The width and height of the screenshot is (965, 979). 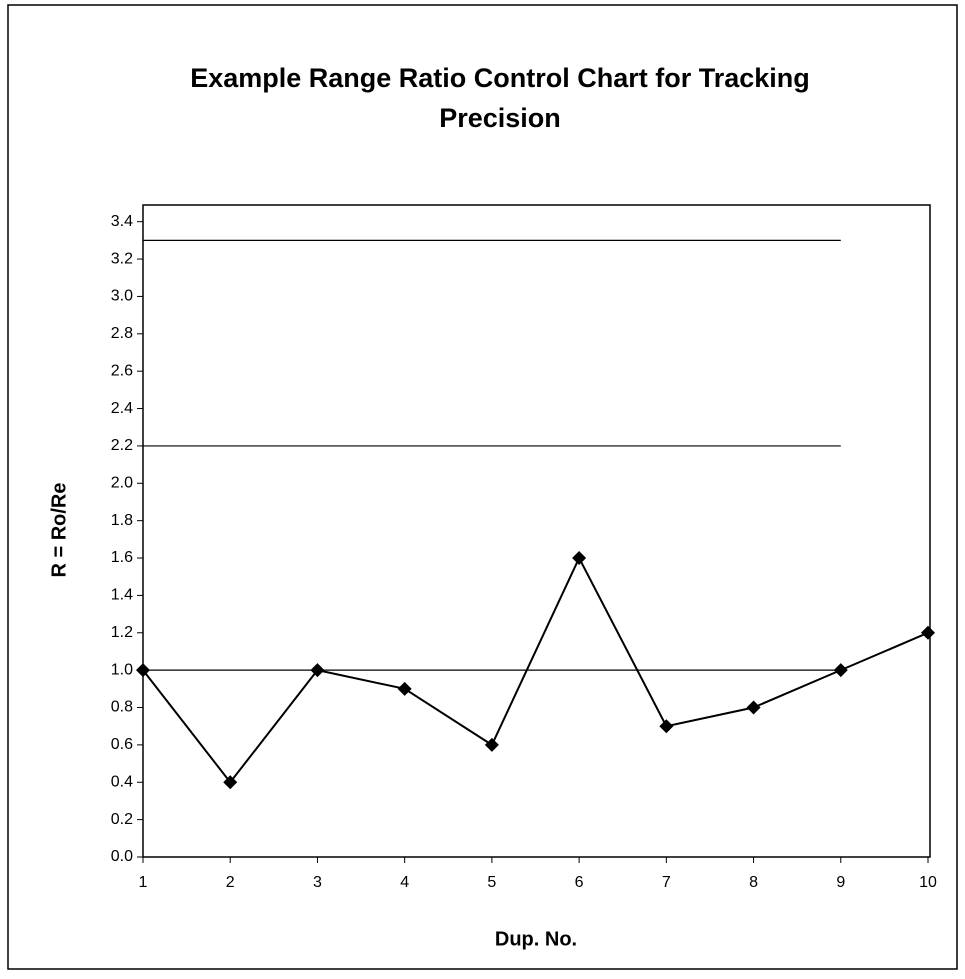 What do you see at coordinates (122, 856) in the screenshot?
I see `y-tick-label: 0.0` at bounding box center [122, 856].